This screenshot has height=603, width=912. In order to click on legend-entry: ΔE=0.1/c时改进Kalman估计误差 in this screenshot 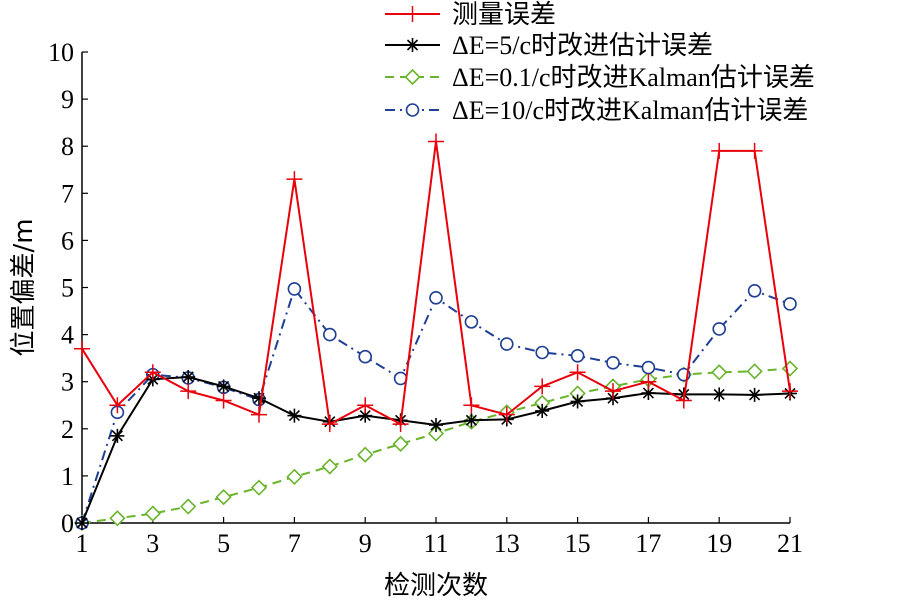, I will do `click(600, 77)`.